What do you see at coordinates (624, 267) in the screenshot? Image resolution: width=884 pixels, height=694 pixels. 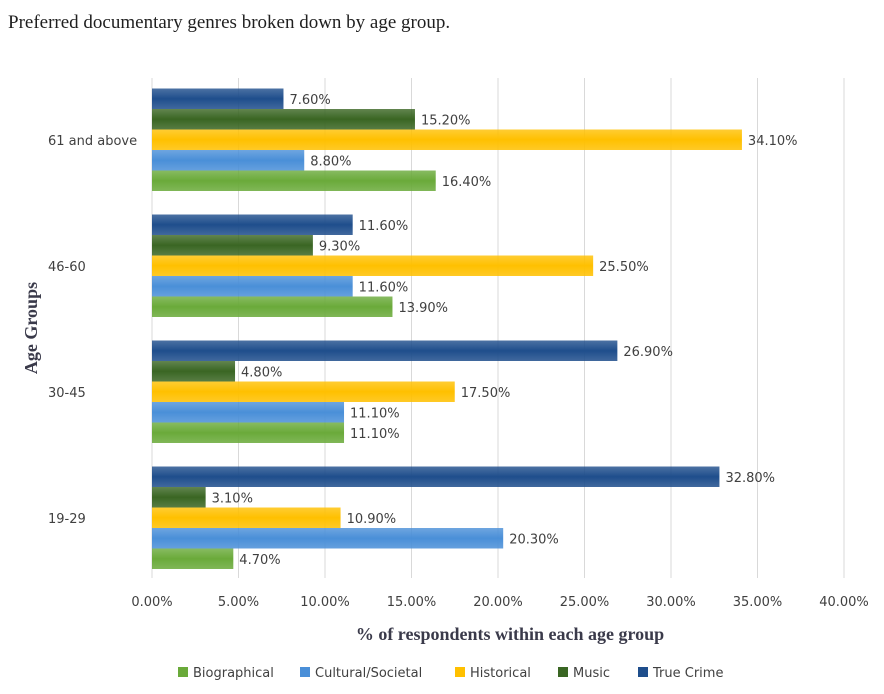 I see `data-label: 25.50%` at bounding box center [624, 267].